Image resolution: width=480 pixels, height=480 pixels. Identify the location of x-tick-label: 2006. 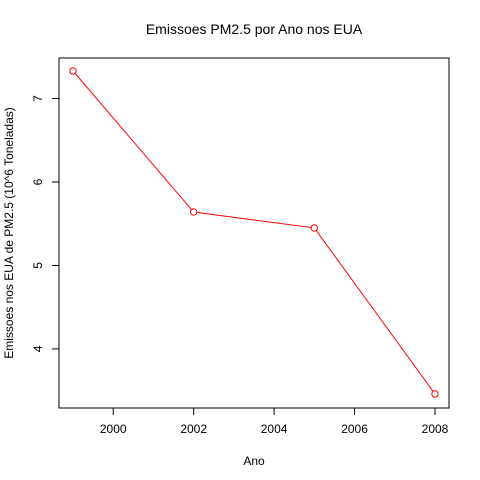
(354, 429).